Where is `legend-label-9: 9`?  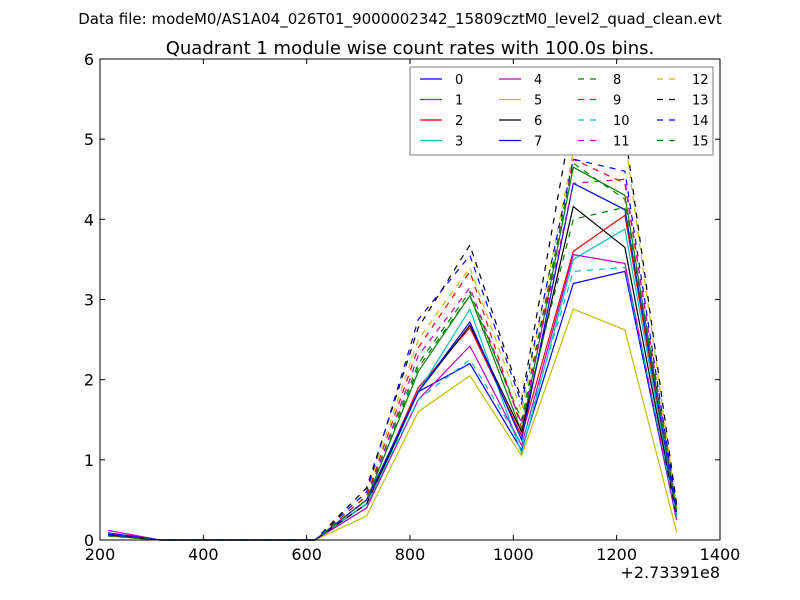 legend-label-9: 9 is located at coordinates (617, 101).